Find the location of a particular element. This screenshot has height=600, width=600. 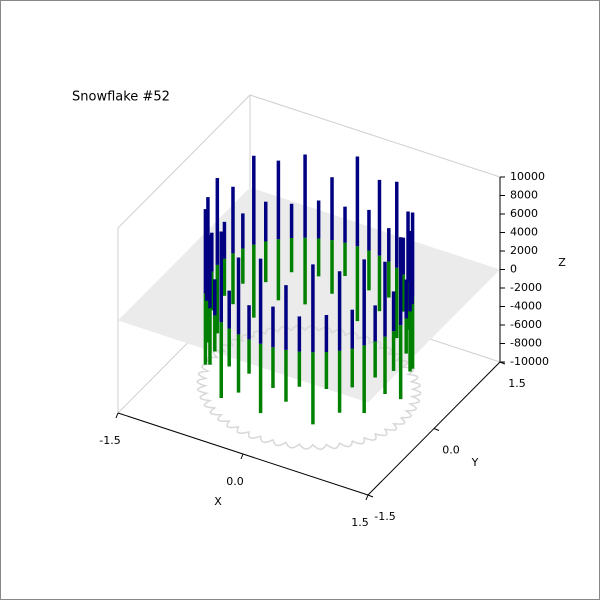

z-tick-label: 2000 is located at coordinates (524, 250).